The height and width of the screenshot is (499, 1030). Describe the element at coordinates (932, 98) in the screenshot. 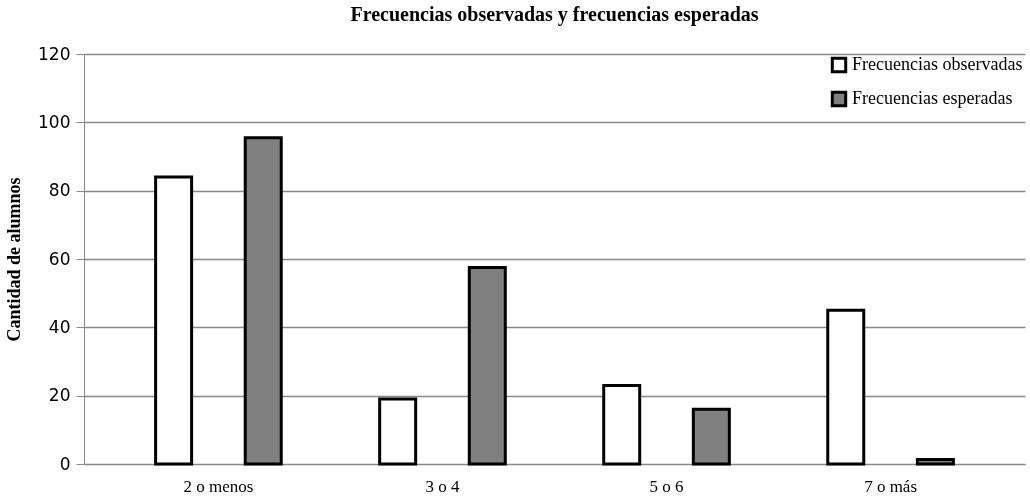

I see `legend-label: Frecuencias esperadas` at that location.